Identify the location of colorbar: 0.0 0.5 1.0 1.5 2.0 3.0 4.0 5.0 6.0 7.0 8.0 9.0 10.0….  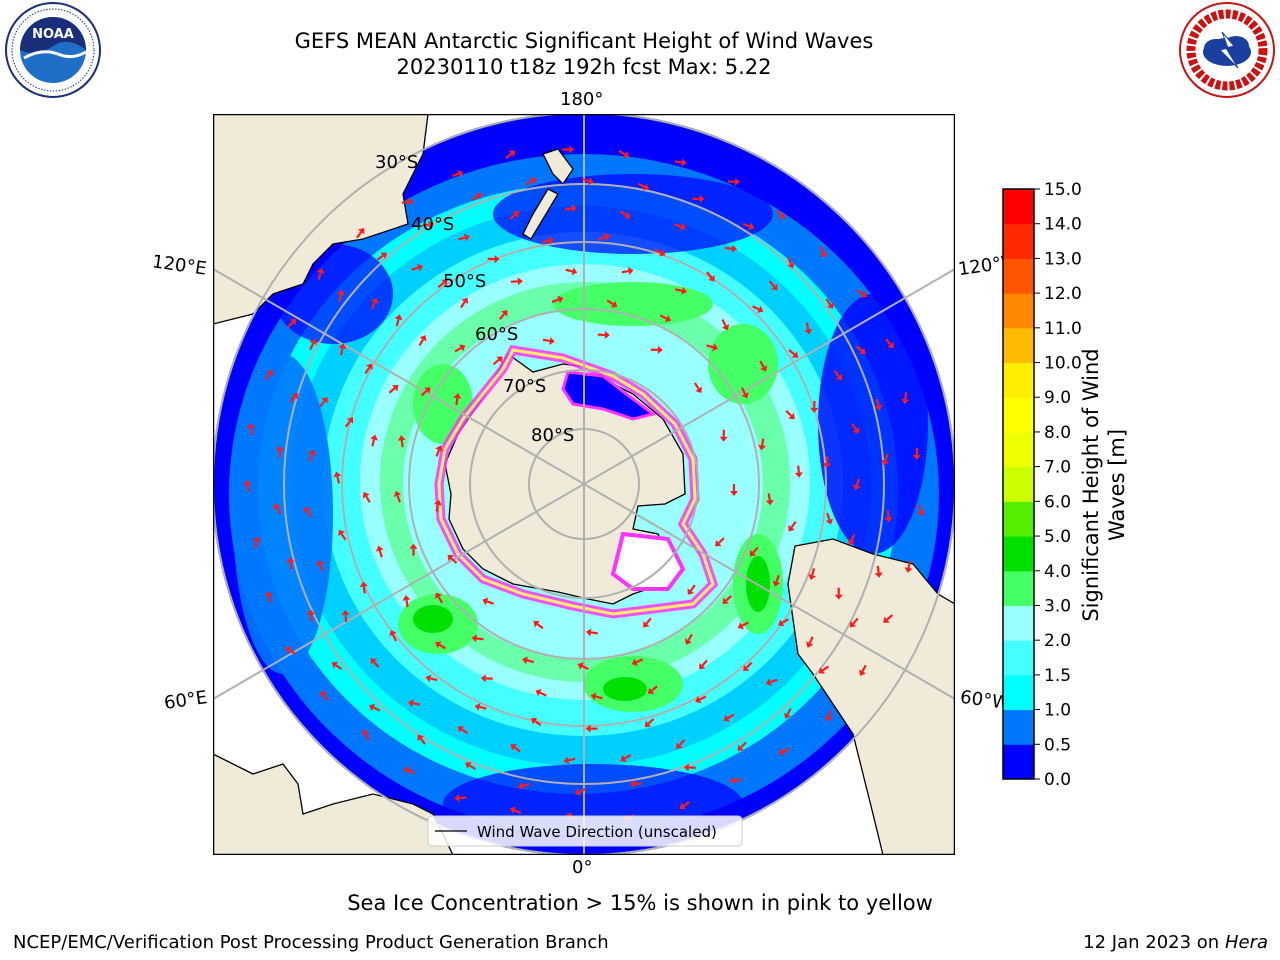
(1042, 485).